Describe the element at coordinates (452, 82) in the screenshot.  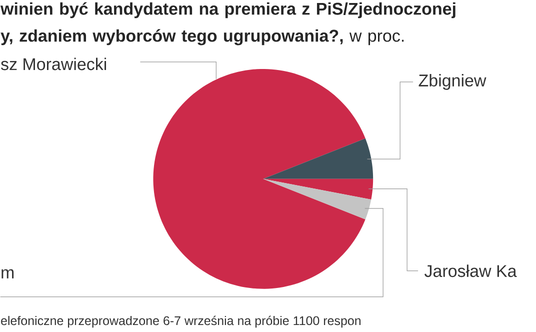
I see `slice-label: Zbigniew` at that location.